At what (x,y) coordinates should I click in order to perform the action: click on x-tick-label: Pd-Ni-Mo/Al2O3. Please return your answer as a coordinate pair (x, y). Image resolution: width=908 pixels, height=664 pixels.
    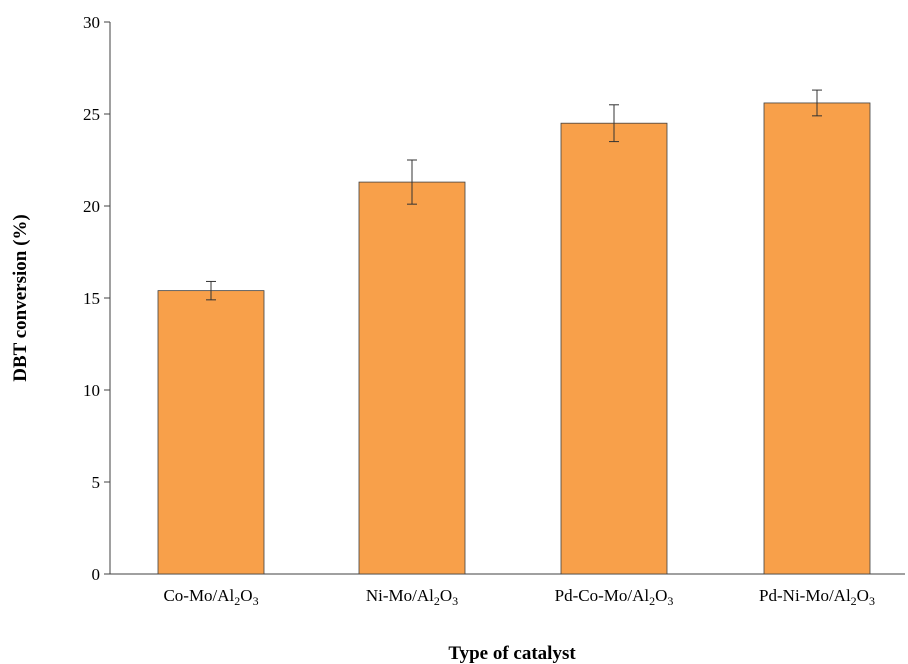
    Looking at the image, I should click on (817, 597).